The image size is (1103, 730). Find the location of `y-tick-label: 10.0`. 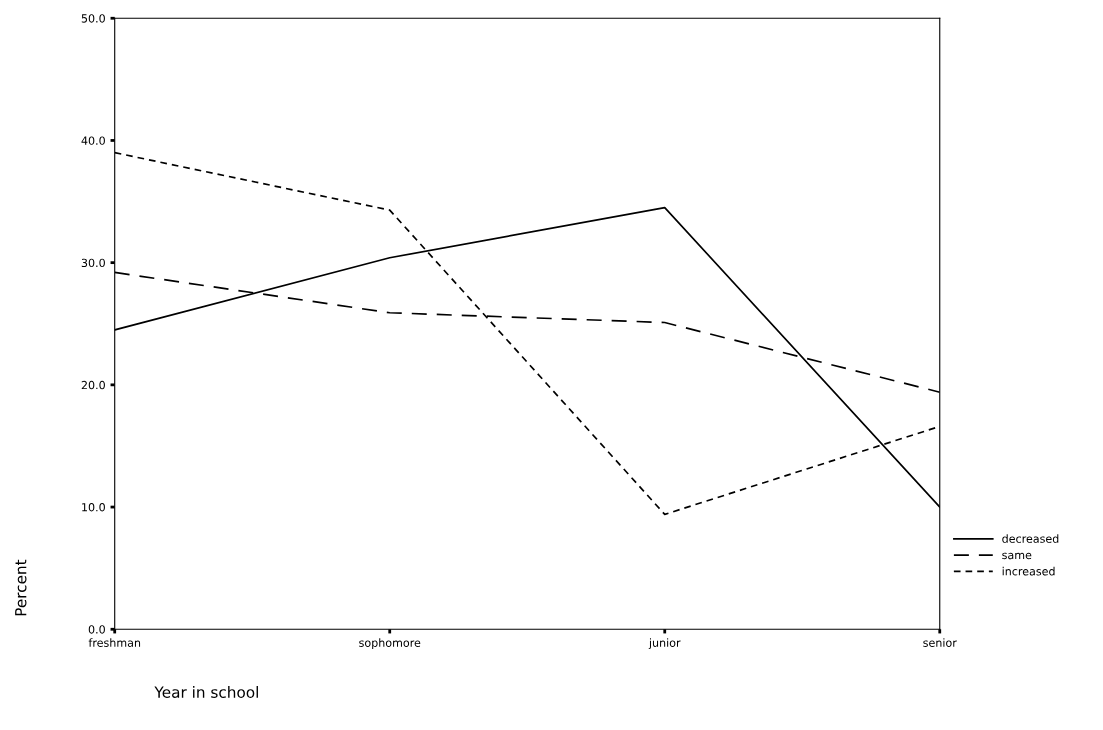

y-tick-label: 10.0 is located at coordinates (93, 507).